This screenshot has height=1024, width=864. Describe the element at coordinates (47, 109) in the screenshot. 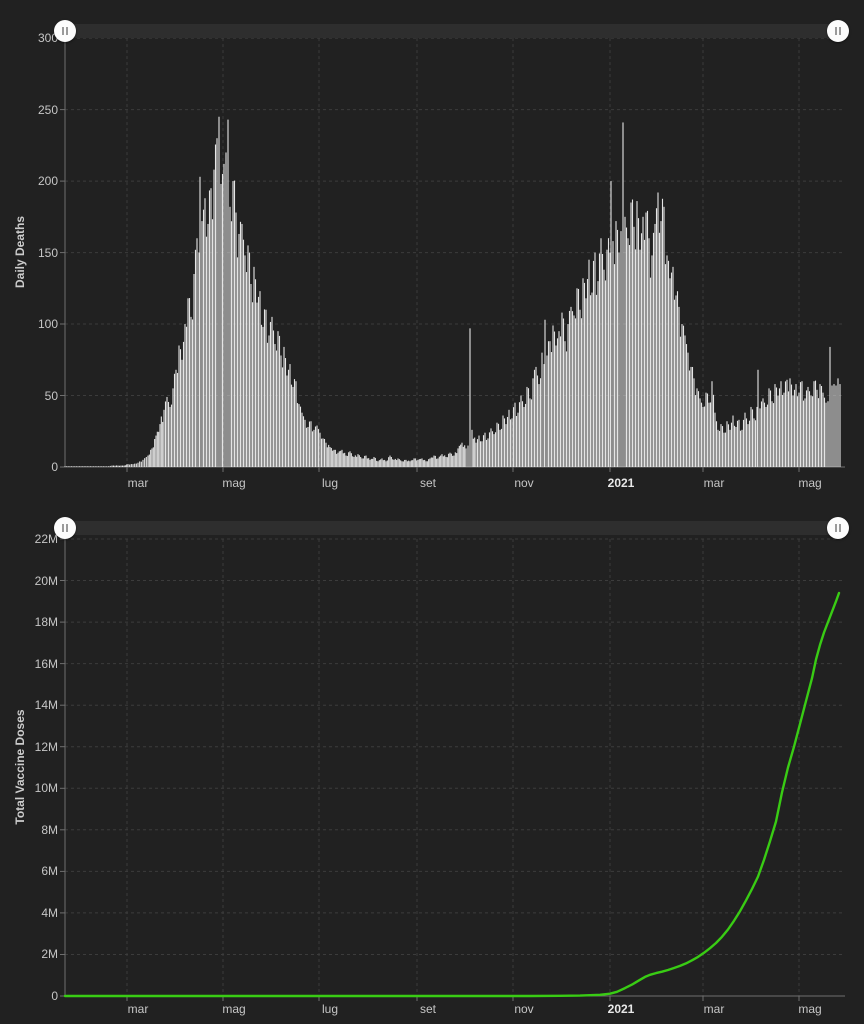

I see `y-tick-label: 250` at that location.